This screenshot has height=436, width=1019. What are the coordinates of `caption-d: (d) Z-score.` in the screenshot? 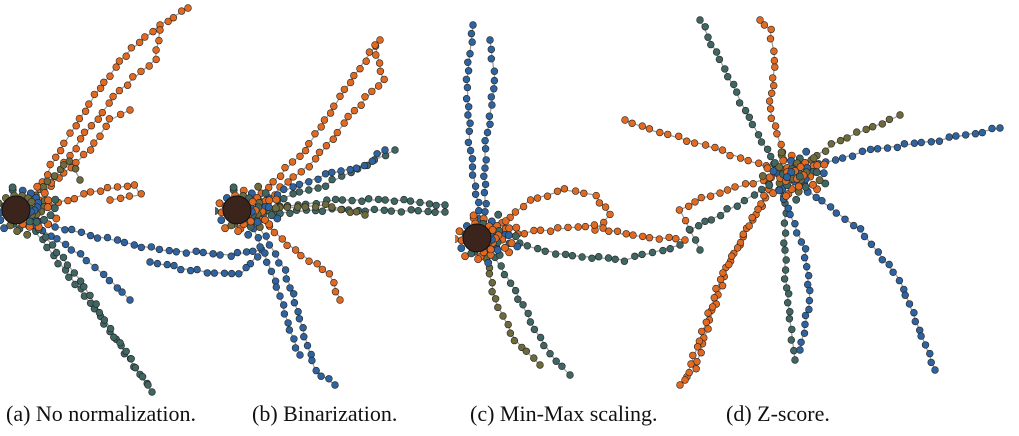 It's located at (778, 413).